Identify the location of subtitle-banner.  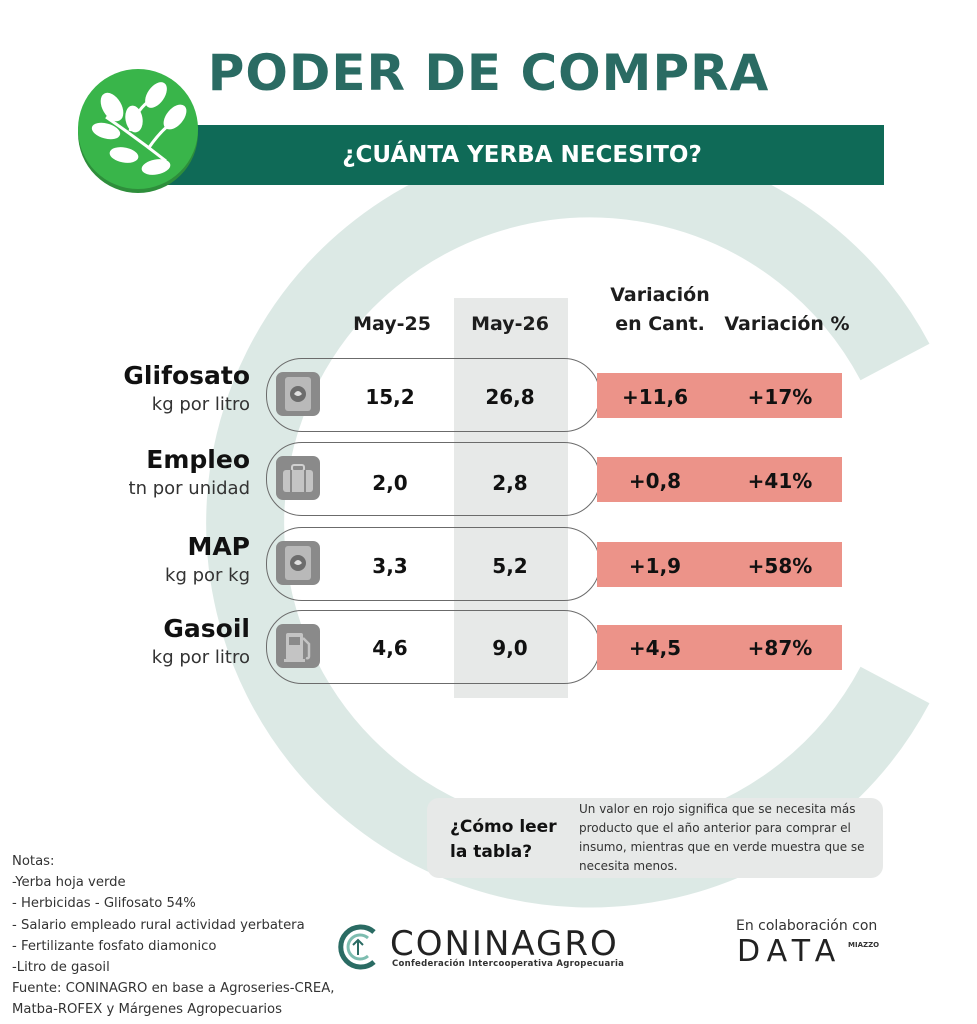
(522, 155).